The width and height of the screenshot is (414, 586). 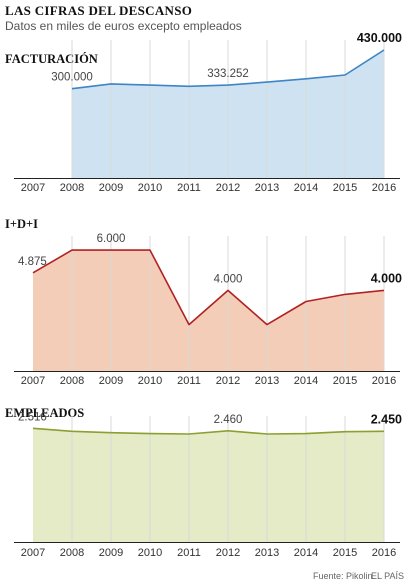 What do you see at coordinates (72, 188) in the screenshot?
I see `facturacion-tick-label: 2008` at bounding box center [72, 188].